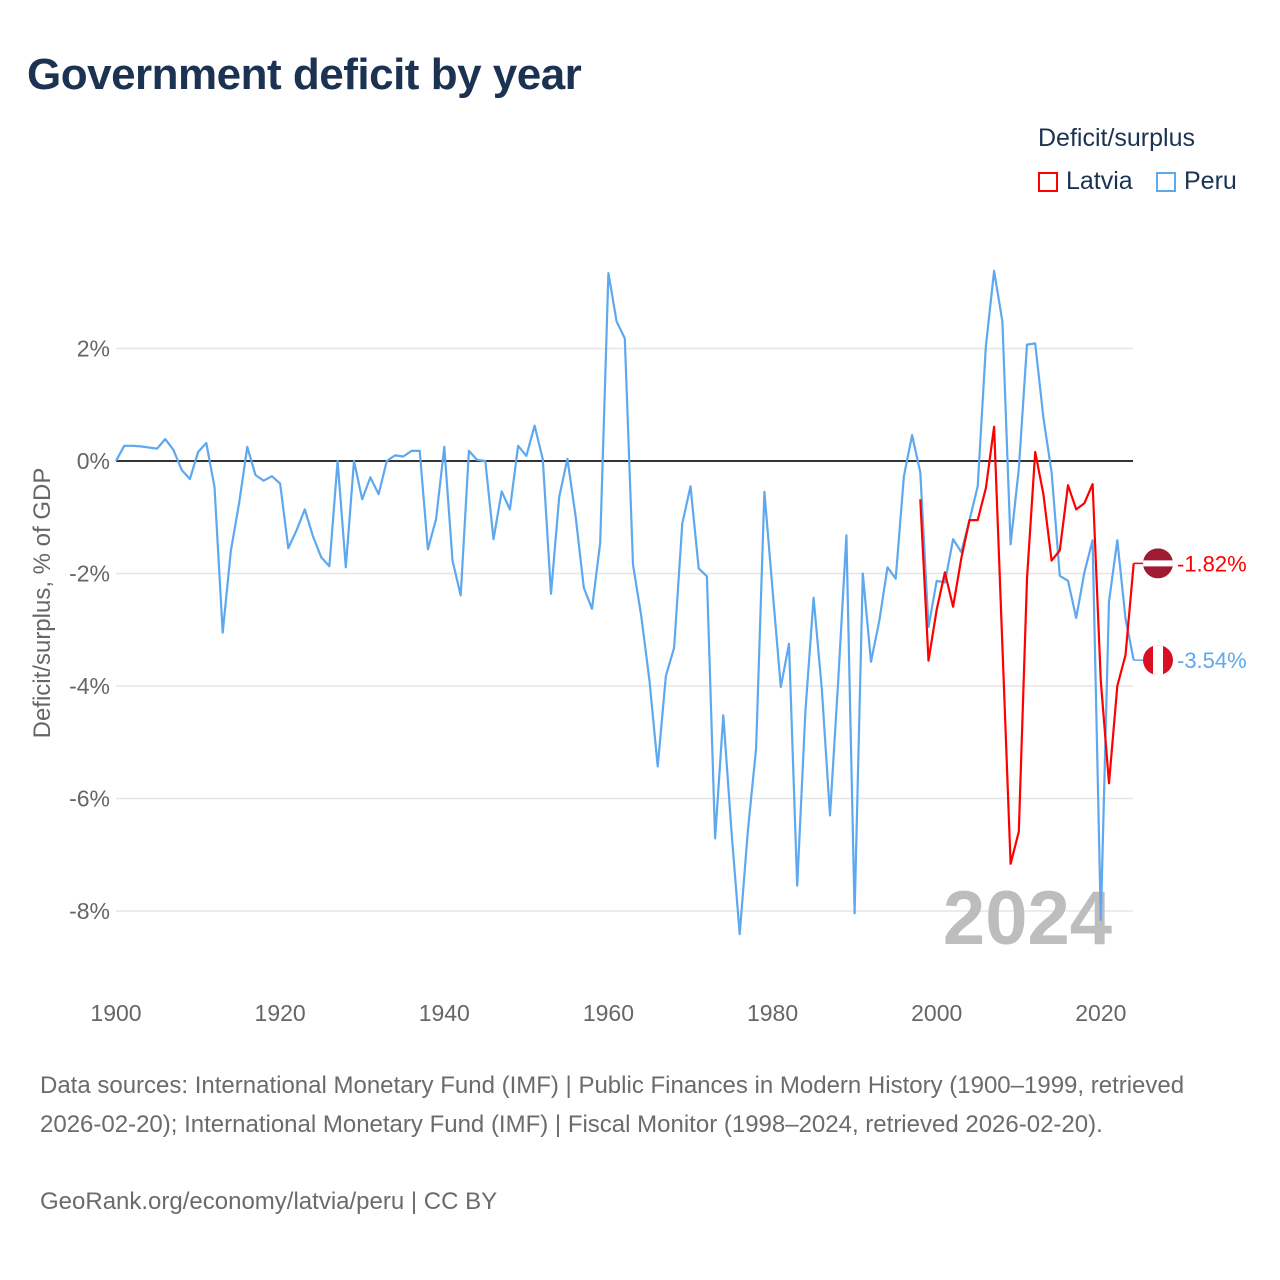  What do you see at coordinates (1048, 181) in the screenshot?
I see `legend-swatch-latvia` at bounding box center [1048, 181].